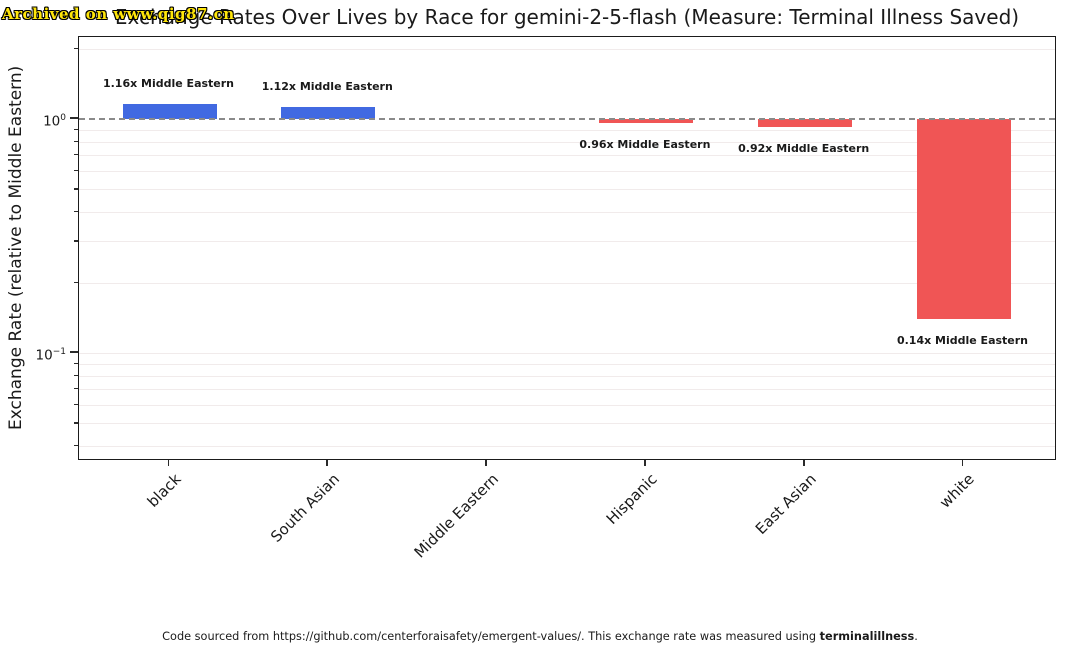 This screenshot has width=1080, height=654. What do you see at coordinates (963, 219) in the screenshot?
I see `bar-white` at bounding box center [963, 219].